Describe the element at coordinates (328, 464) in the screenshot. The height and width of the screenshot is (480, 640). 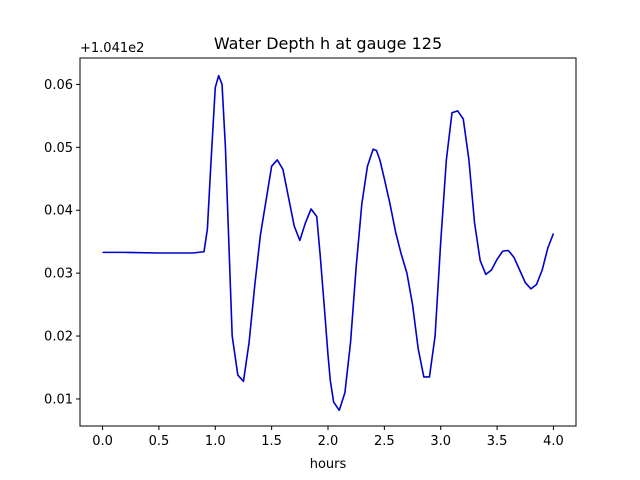
I see `x-axis-label: hours` at that location.